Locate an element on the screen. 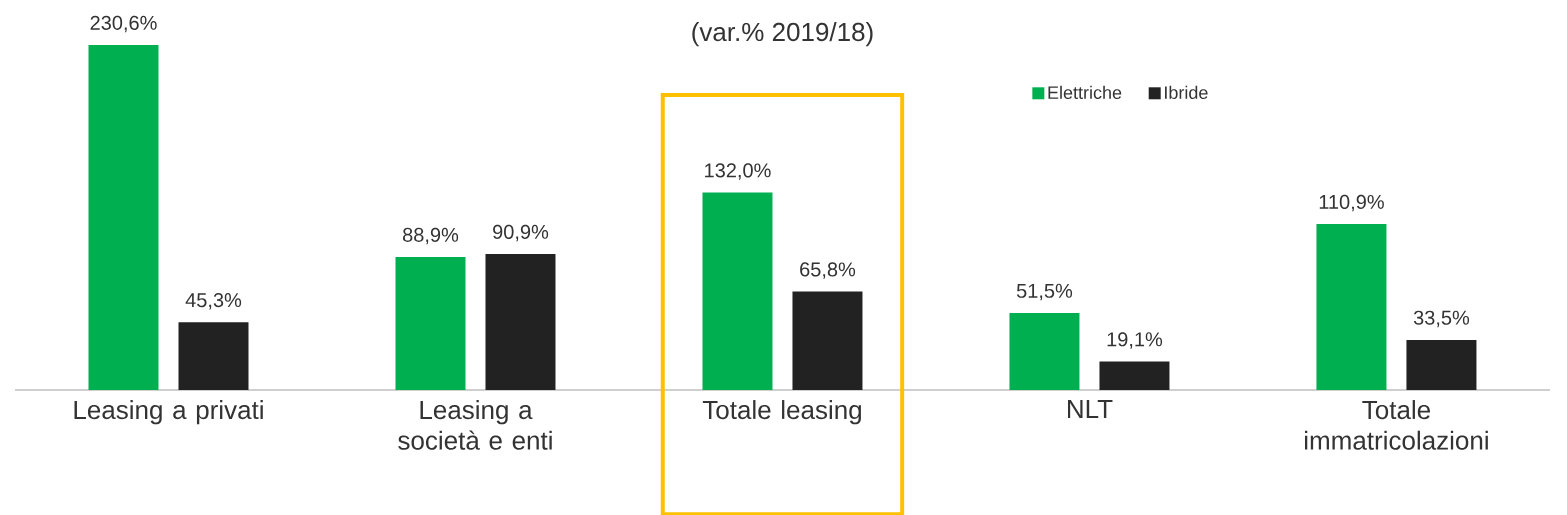 Image resolution: width=1567 pixels, height=515 pixels. data-label: 33,5% is located at coordinates (1441, 319).